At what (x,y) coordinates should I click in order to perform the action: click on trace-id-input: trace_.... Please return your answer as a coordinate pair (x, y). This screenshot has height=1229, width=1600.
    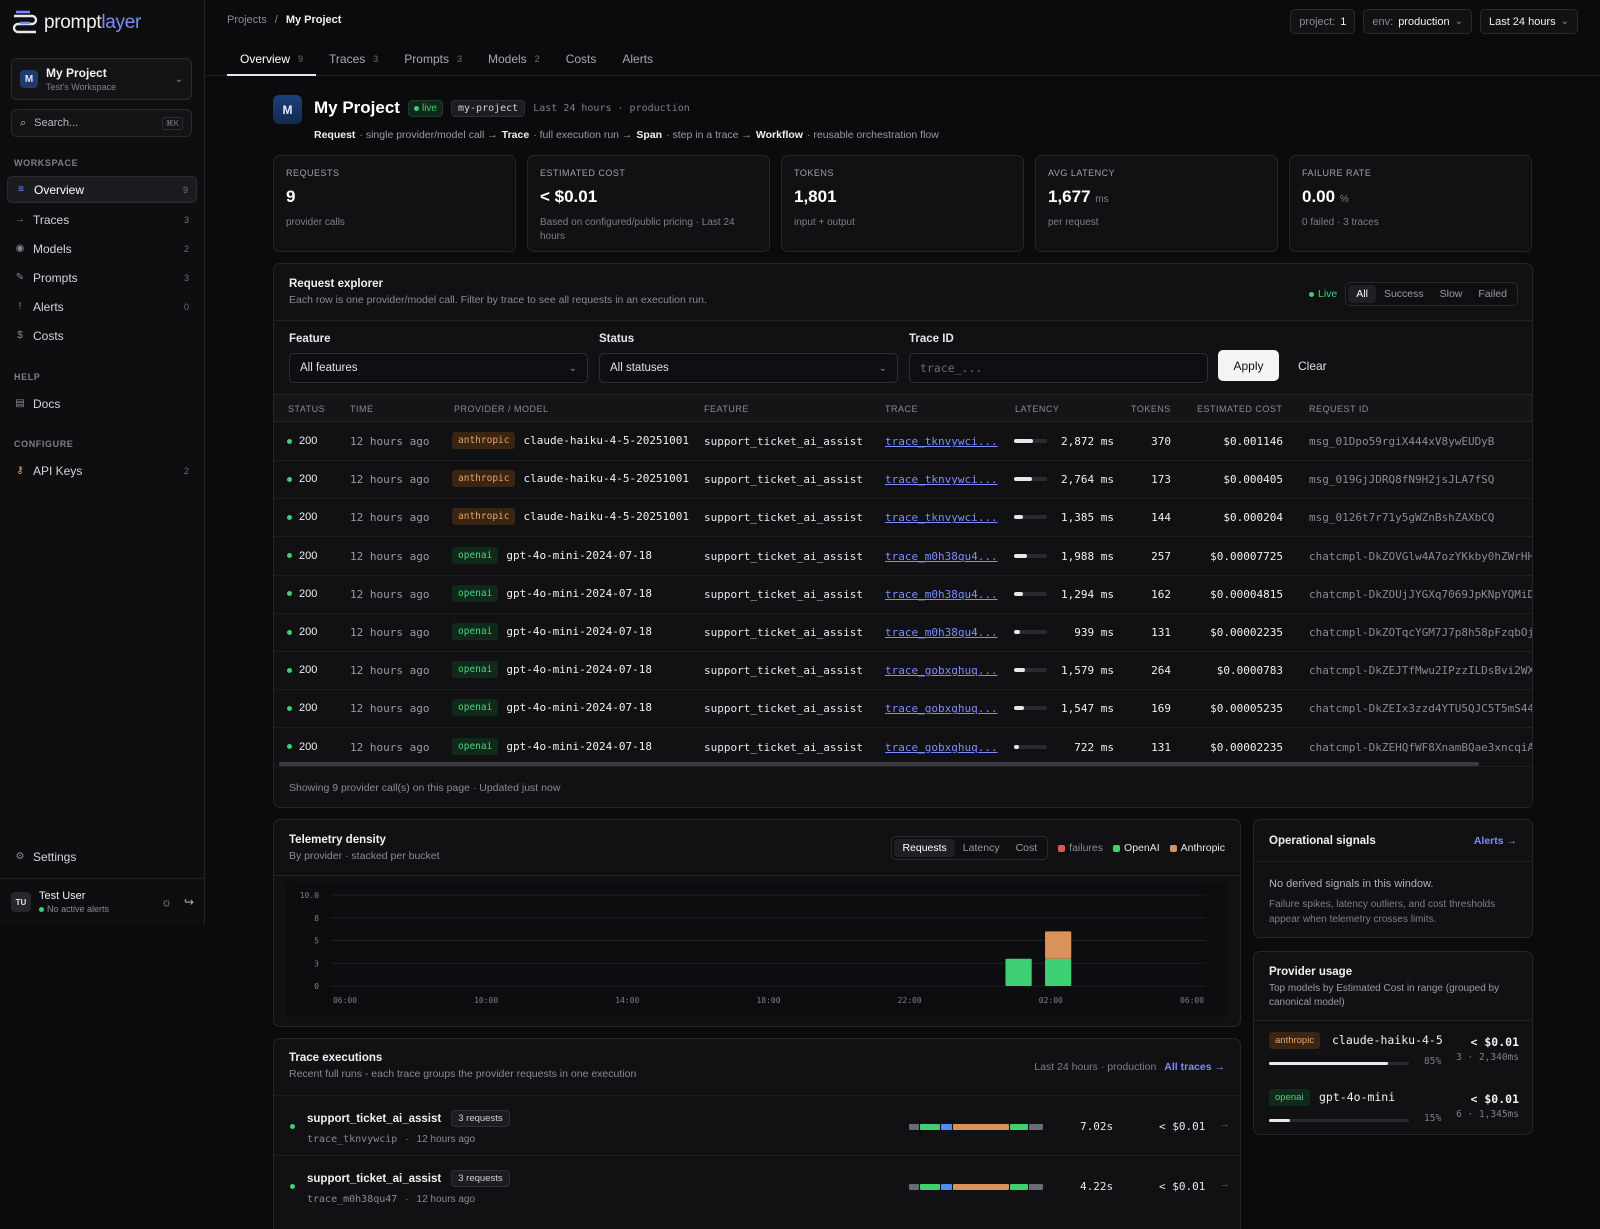
    Looking at the image, I should click on (1058, 368).